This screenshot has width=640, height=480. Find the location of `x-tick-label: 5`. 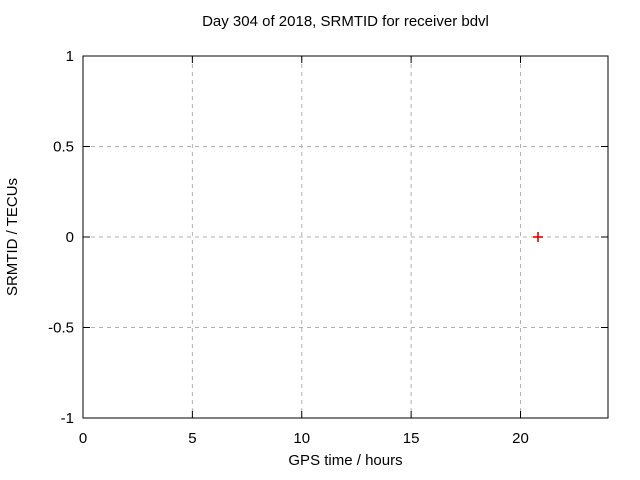

x-tick-label: 5 is located at coordinates (192, 438).